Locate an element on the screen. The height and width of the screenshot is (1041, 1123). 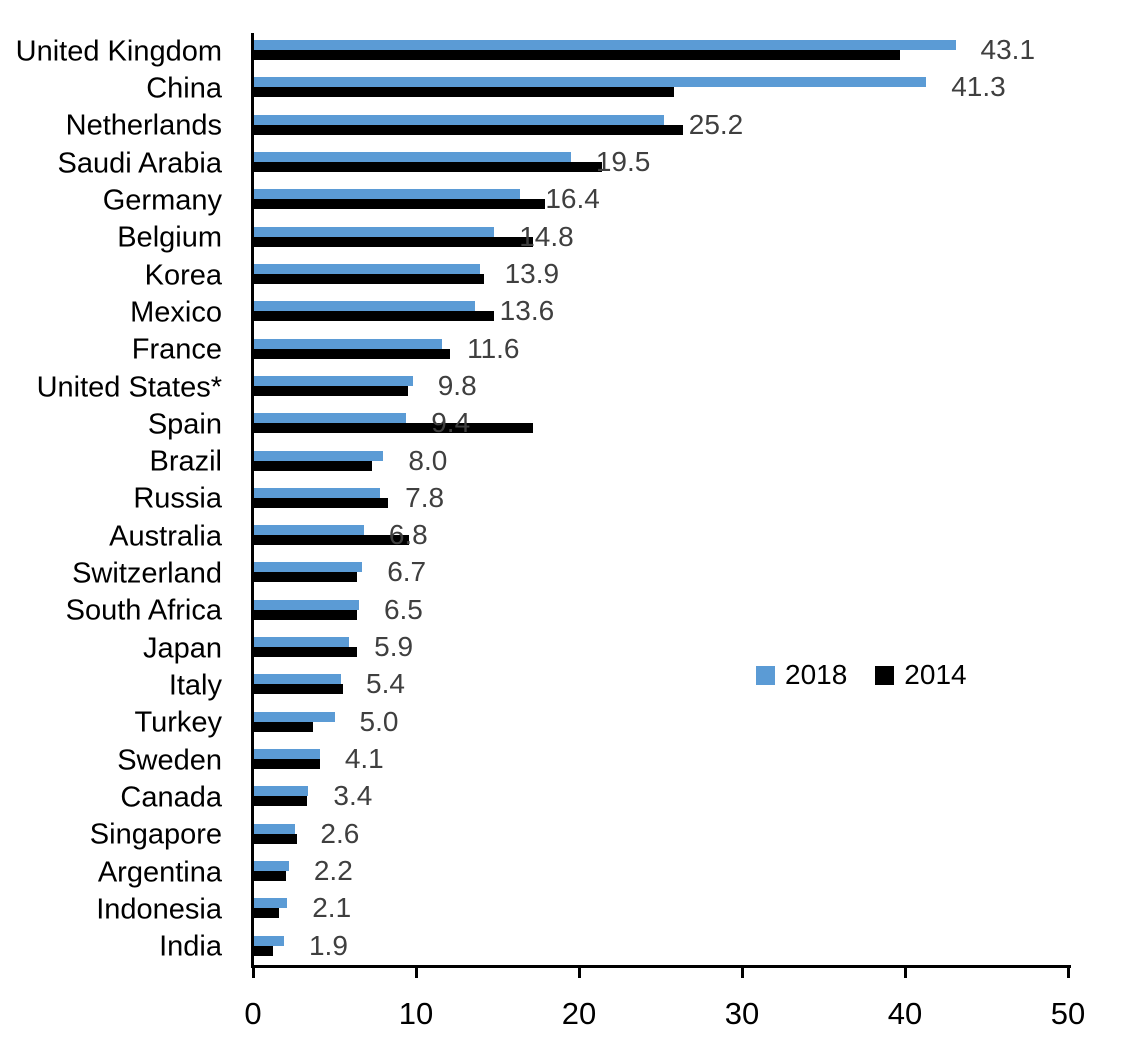
chart-row: Netherlands 25.2 is located at coordinates (561, 126).